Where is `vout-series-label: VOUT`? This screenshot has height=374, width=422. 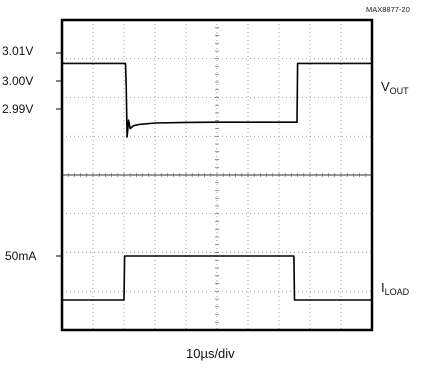 vout-series-label: VOUT is located at coordinates (395, 89).